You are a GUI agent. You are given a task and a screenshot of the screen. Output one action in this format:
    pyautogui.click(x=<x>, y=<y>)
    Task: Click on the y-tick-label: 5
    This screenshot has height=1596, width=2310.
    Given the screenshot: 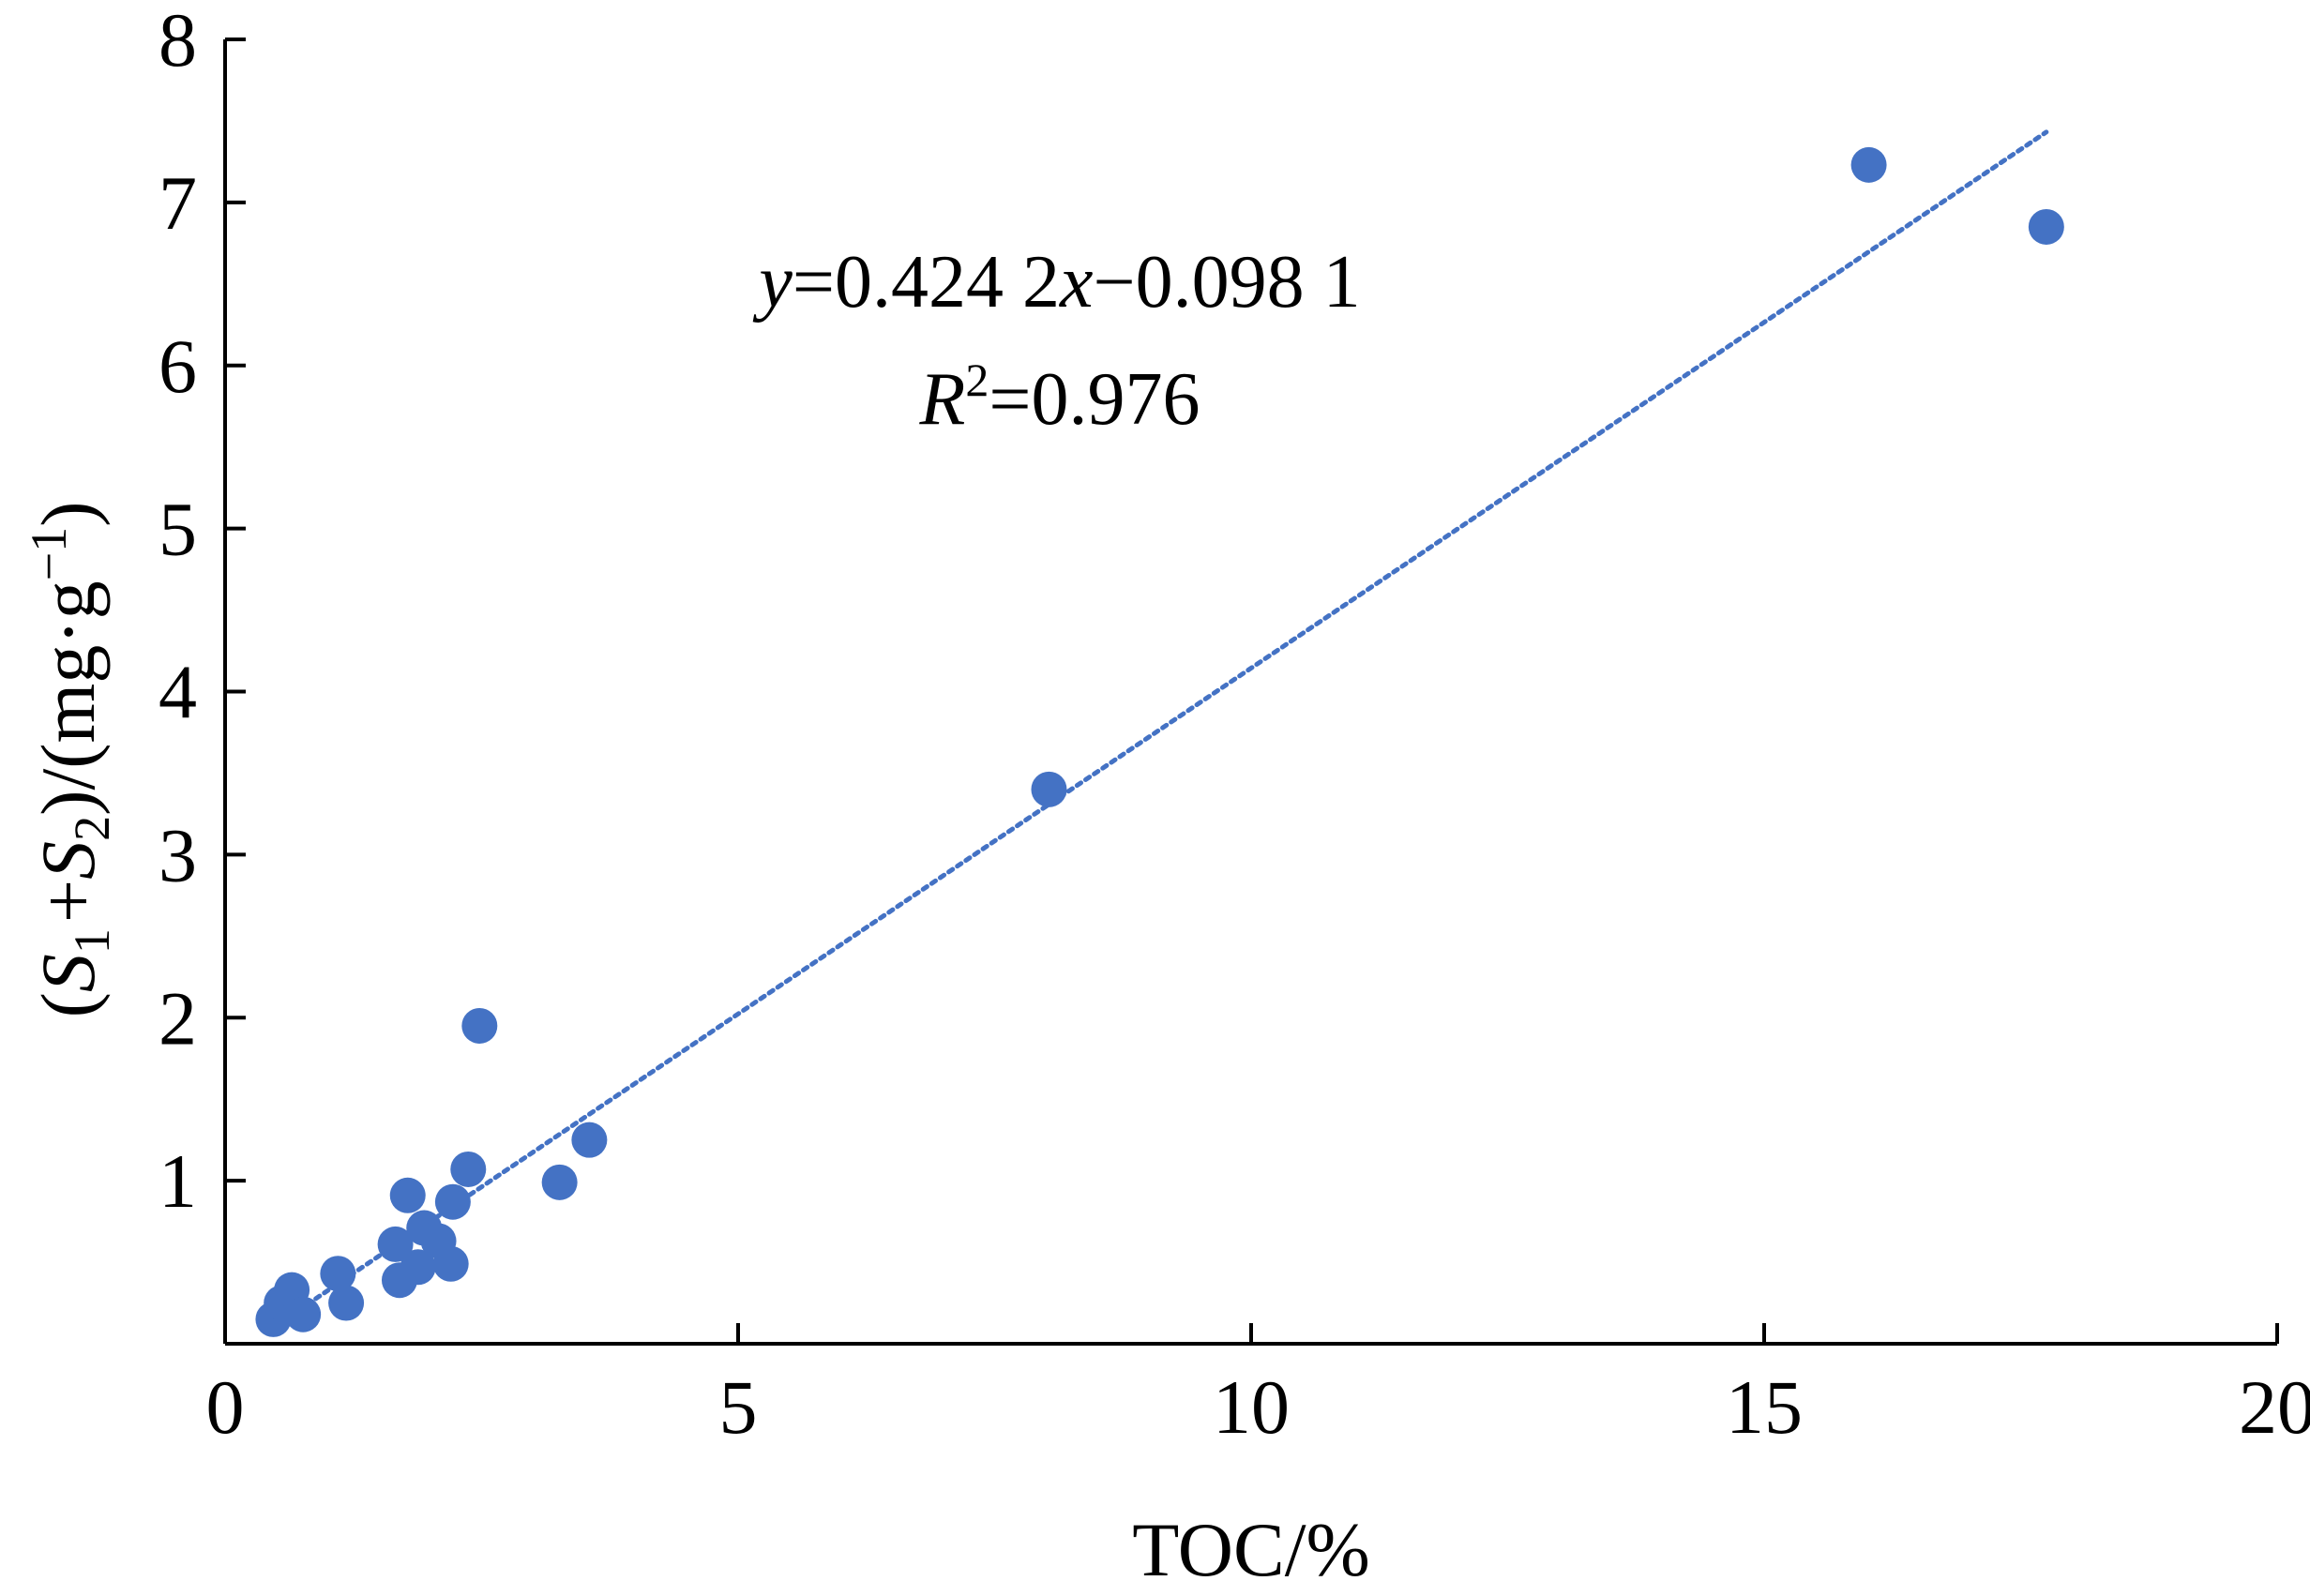 What is the action you would take?
    pyautogui.click(x=178, y=529)
    